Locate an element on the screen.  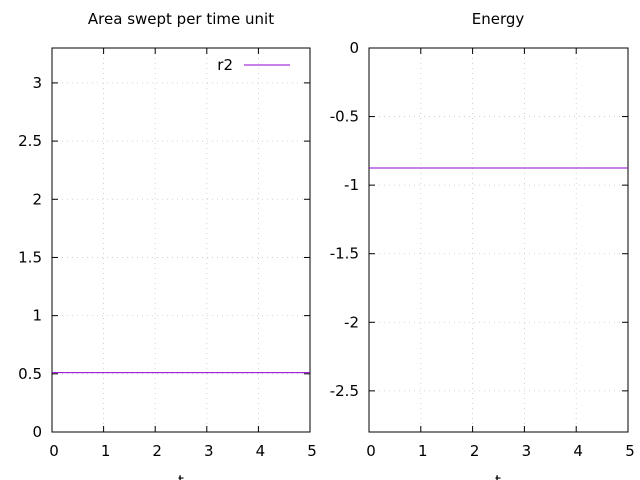
y-tick-label: -2.5 is located at coordinates (344, 391).